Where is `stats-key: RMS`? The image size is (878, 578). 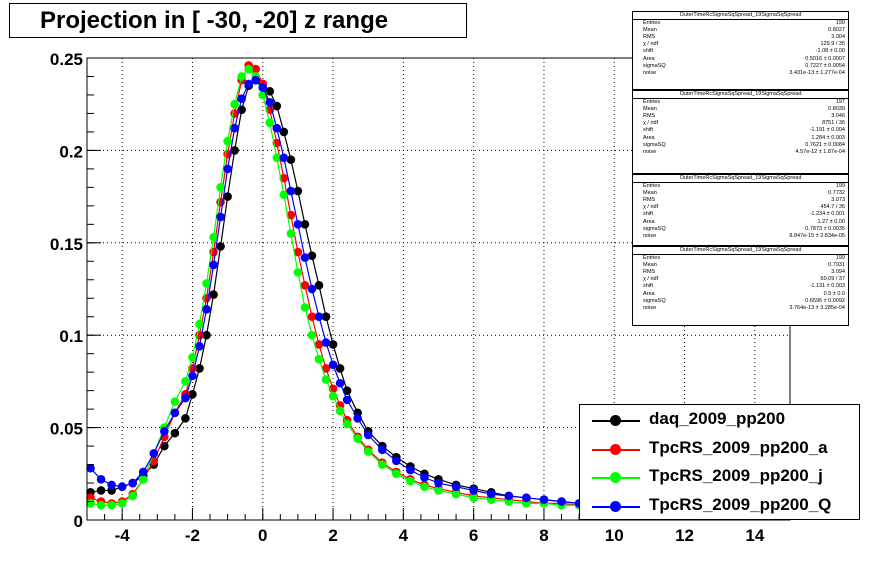
stats-key: RMS is located at coordinates (649, 37).